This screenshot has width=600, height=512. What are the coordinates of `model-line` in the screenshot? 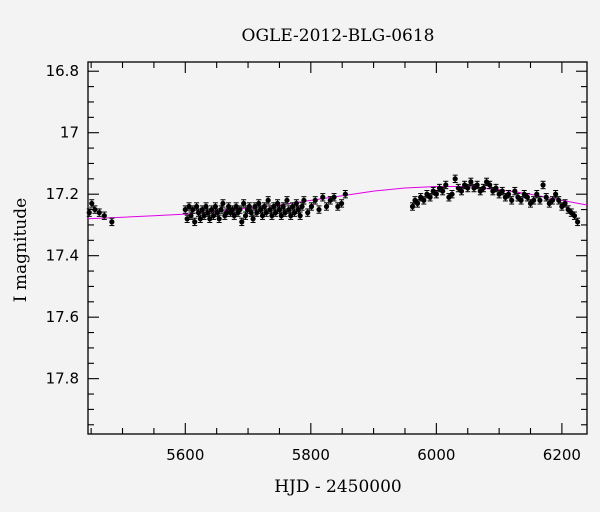 It's located at (337, 203).